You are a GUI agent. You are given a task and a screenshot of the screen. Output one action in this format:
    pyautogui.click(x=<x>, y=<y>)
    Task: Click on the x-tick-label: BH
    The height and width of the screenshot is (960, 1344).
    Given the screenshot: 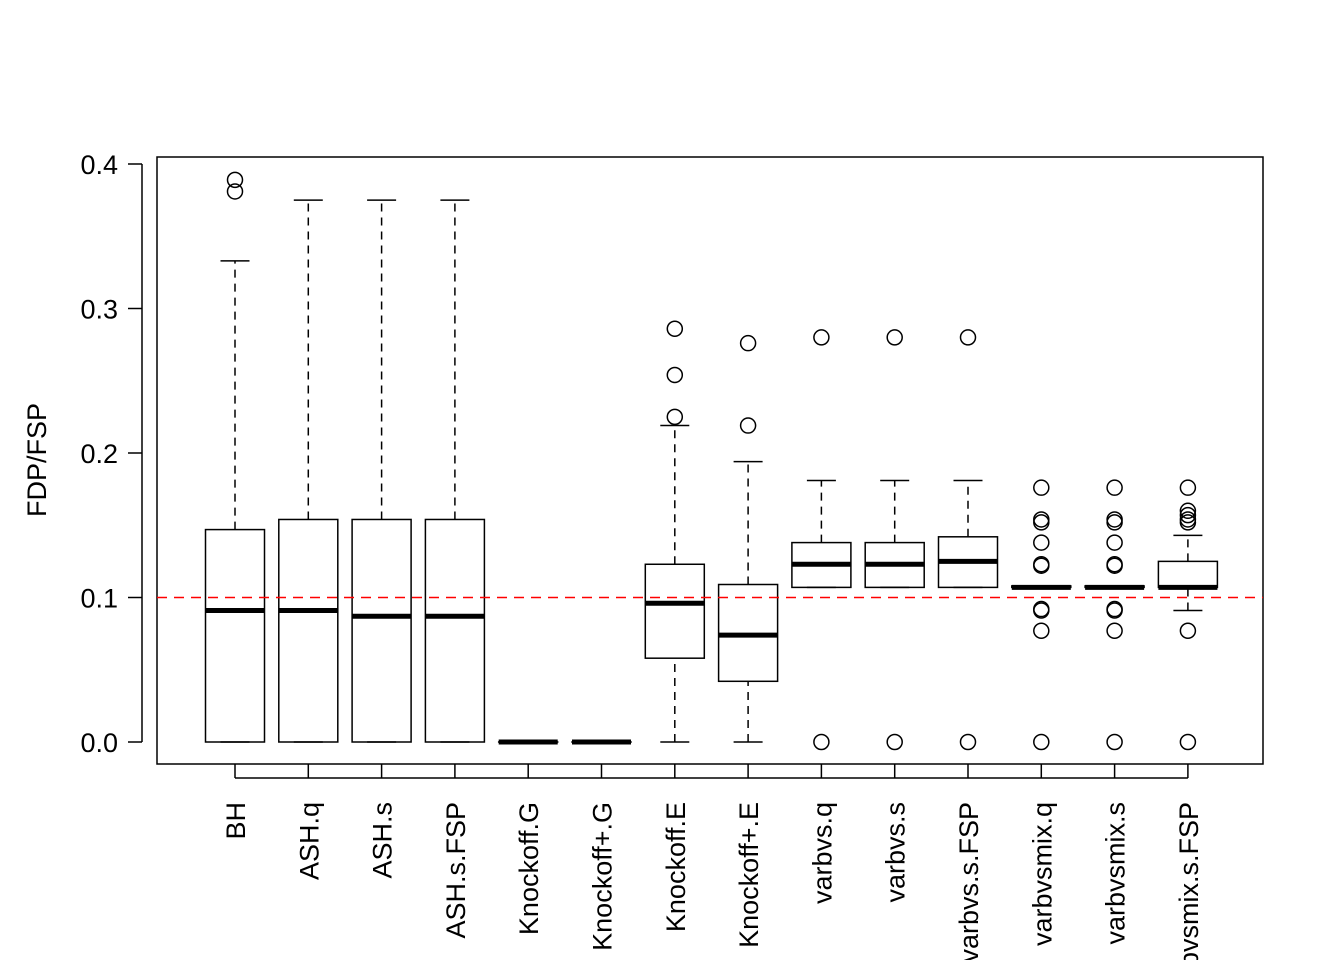 What is the action you would take?
    pyautogui.click(x=236, y=821)
    